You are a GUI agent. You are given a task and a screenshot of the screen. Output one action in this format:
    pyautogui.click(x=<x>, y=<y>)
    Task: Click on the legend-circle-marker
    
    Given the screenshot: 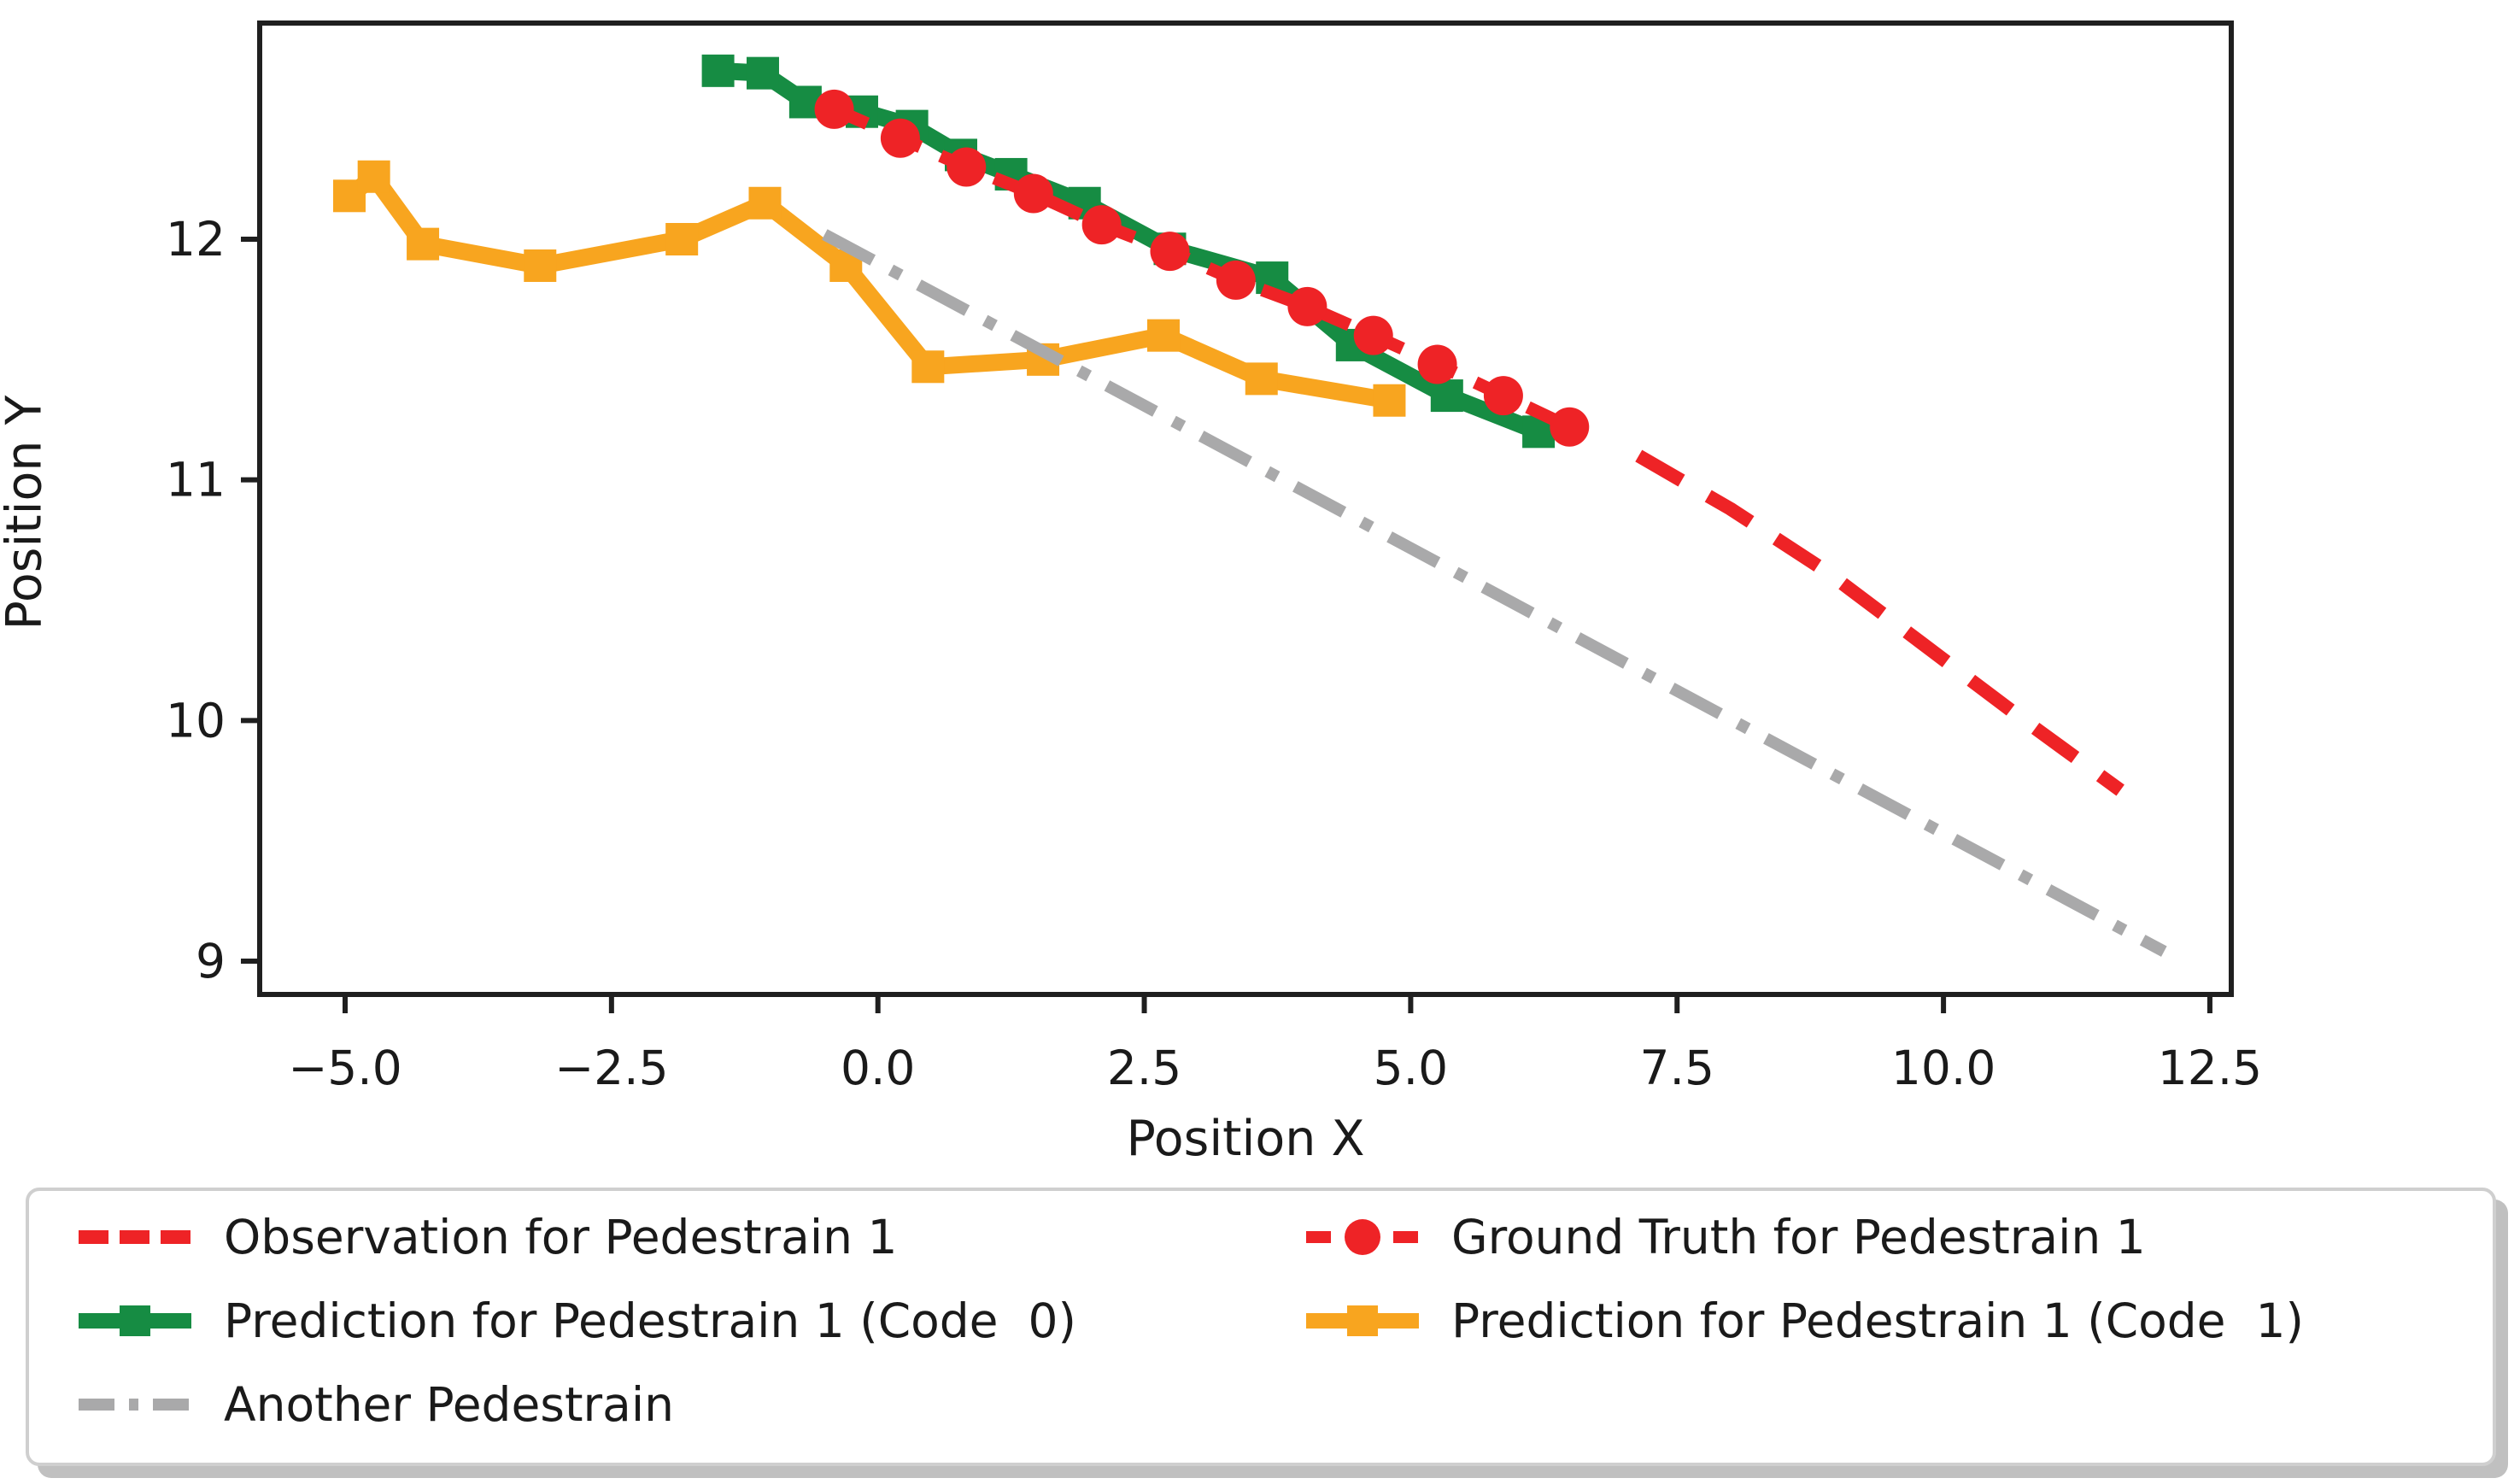 What is the action you would take?
    pyautogui.click(x=1362, y=1237)
    